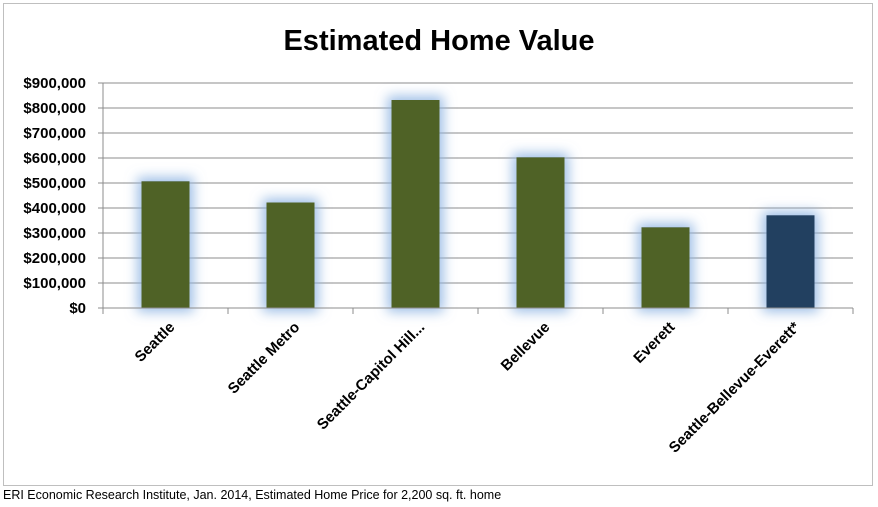 Image resolution: width=878 pixels, height=507 pixels. Describe the element at coordinates (54, 183) in the screenshot. I see `y-tick-label: $500,000` at that location.